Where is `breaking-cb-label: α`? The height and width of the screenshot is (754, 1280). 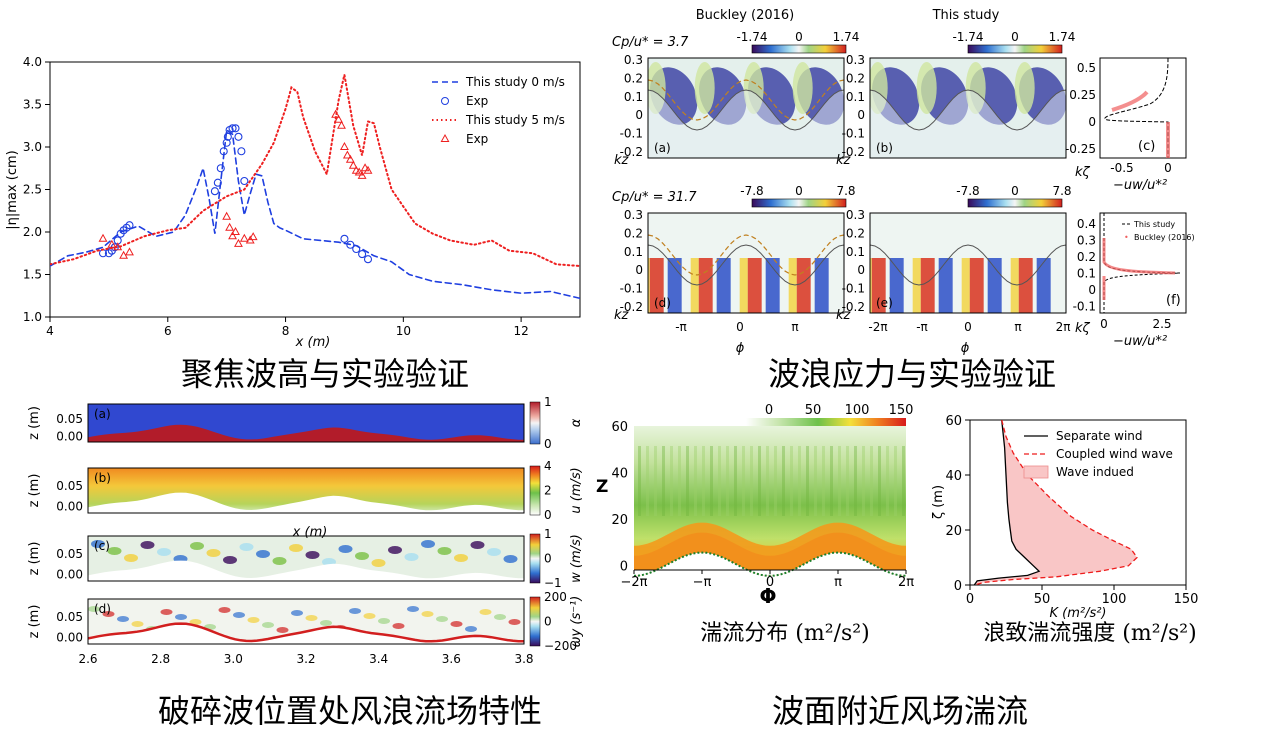 breaking-cb-label: α is located at coordinates (576, 422).